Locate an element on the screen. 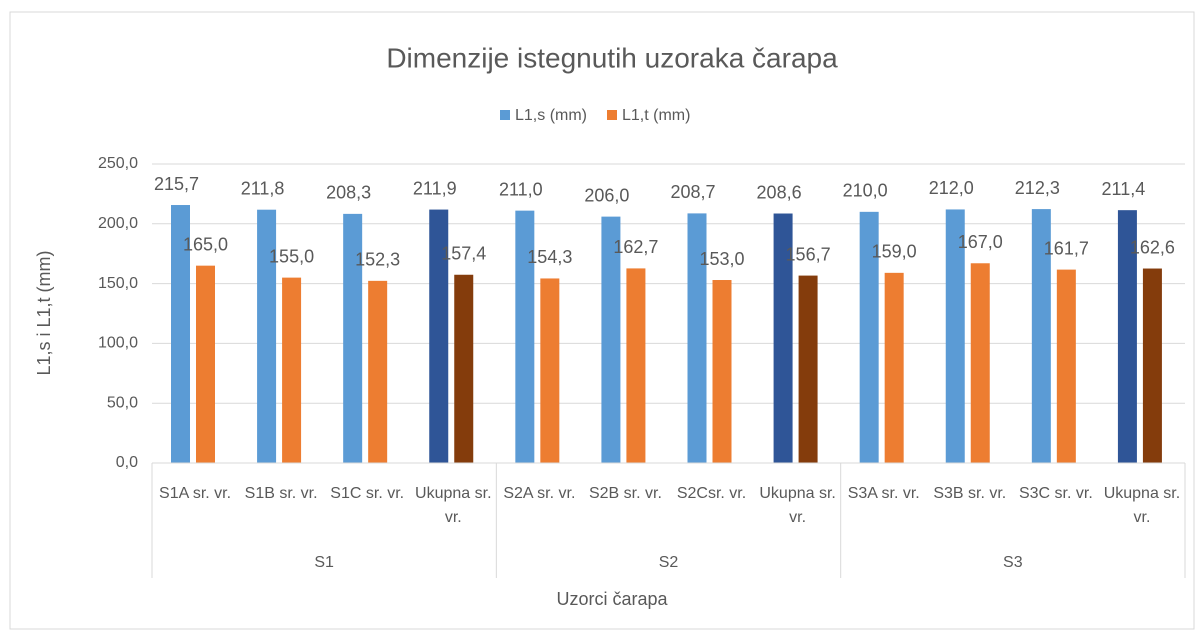 The height and width of the screenshot is (635, 1203). value-label: 206,0 is located at coordinates (606, 195).